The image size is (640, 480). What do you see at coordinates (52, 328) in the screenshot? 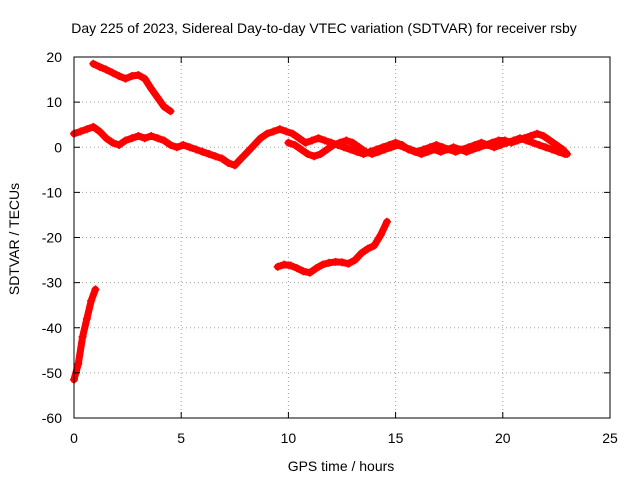
I see `y-tick-label: -40` at bounding box center [52, 328].